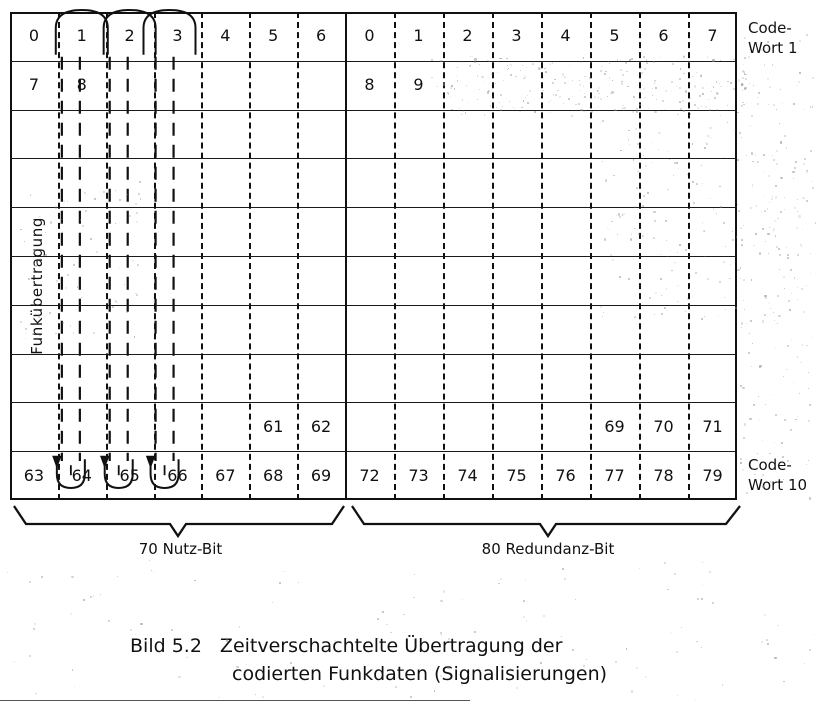 The height and width of the screenshot is (709, 816). What do you see at coordinates (369, 475) in the screenshot?
I see `grid-cell: 72` at bounding box center [369, 475].